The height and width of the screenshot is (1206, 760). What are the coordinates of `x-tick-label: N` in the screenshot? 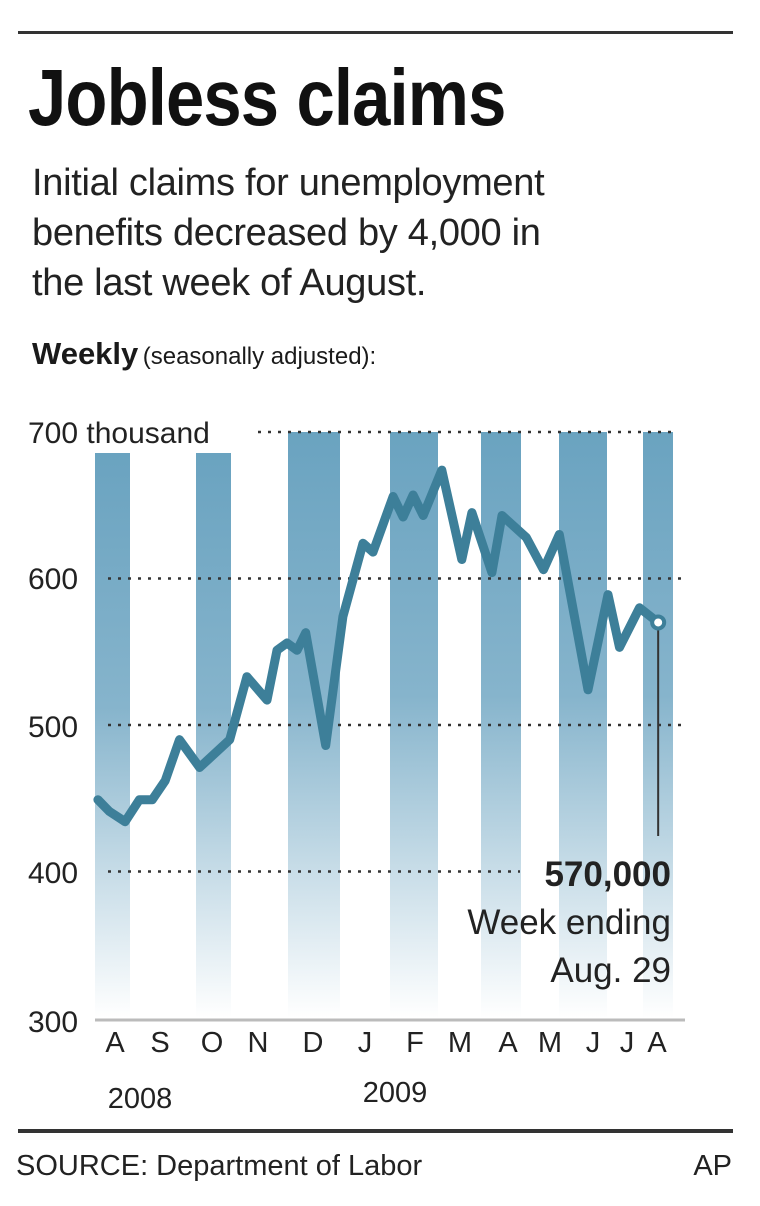 It's located at (258, 1043).